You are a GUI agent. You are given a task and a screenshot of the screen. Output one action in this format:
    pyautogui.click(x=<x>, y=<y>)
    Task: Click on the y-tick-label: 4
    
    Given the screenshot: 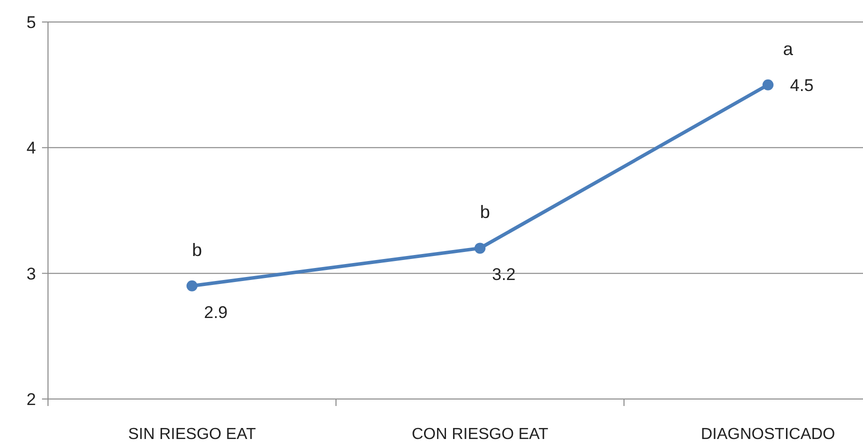 What is the action you would take?
    pyautogui.click(x=31, y=148)
    